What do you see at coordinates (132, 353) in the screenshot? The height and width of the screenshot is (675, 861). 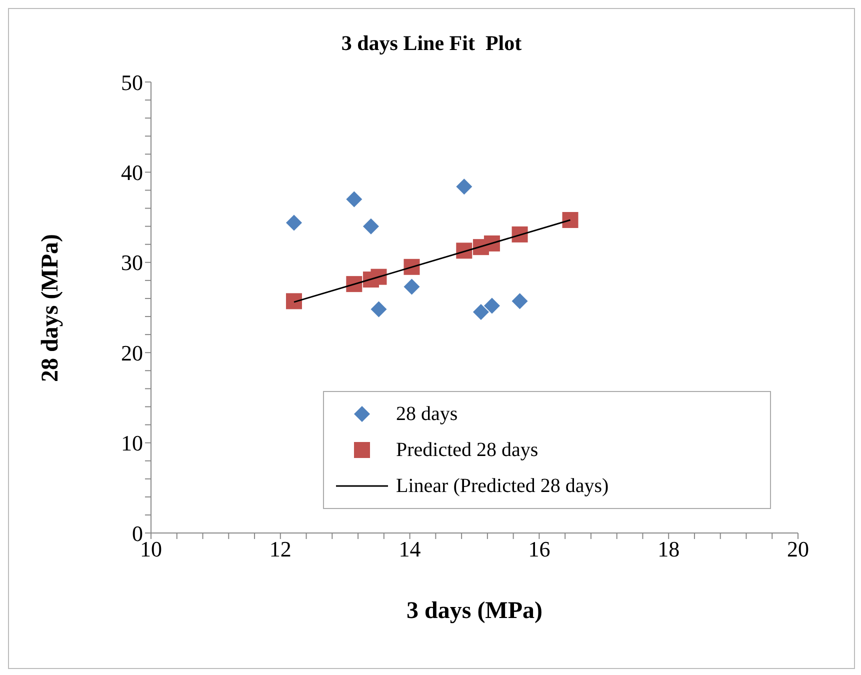 I see `y-tick-label: 20` at bounding box center [132, 353].